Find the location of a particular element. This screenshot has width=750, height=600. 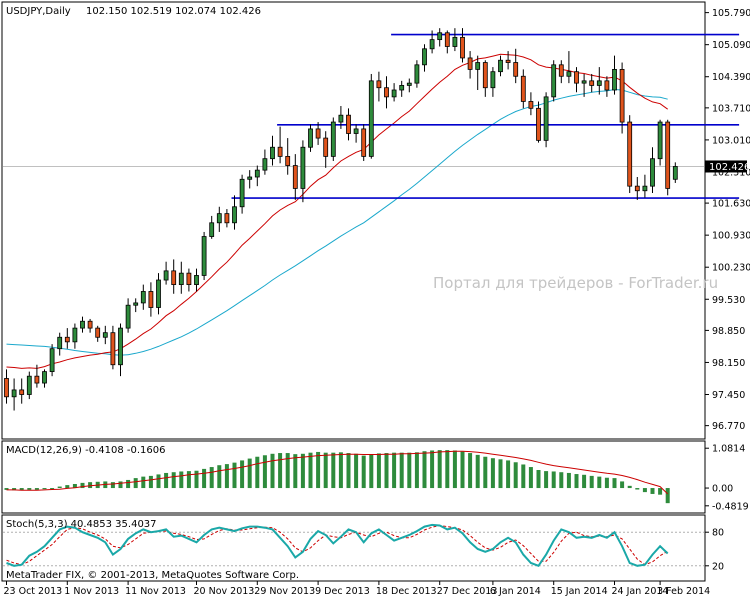

stochastic-signal-polyline is located at coordinates (337, 545).